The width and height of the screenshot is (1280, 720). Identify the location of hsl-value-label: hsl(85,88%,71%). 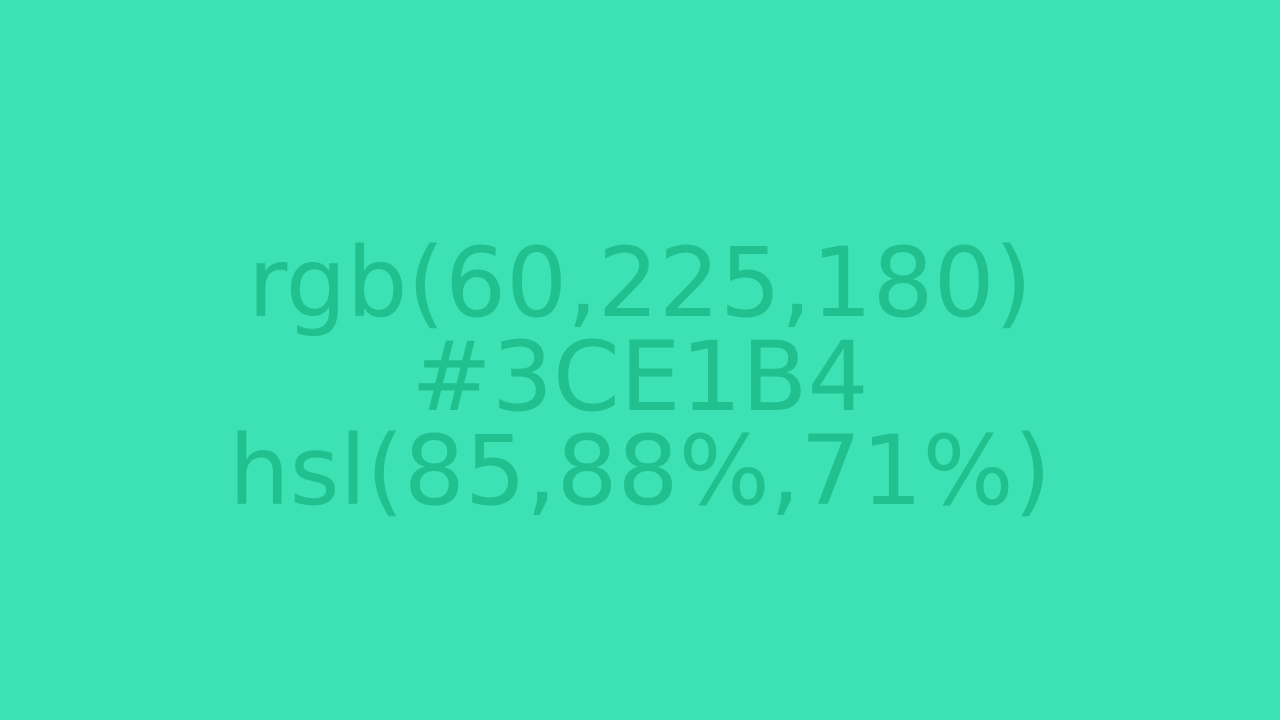
(640, 471).